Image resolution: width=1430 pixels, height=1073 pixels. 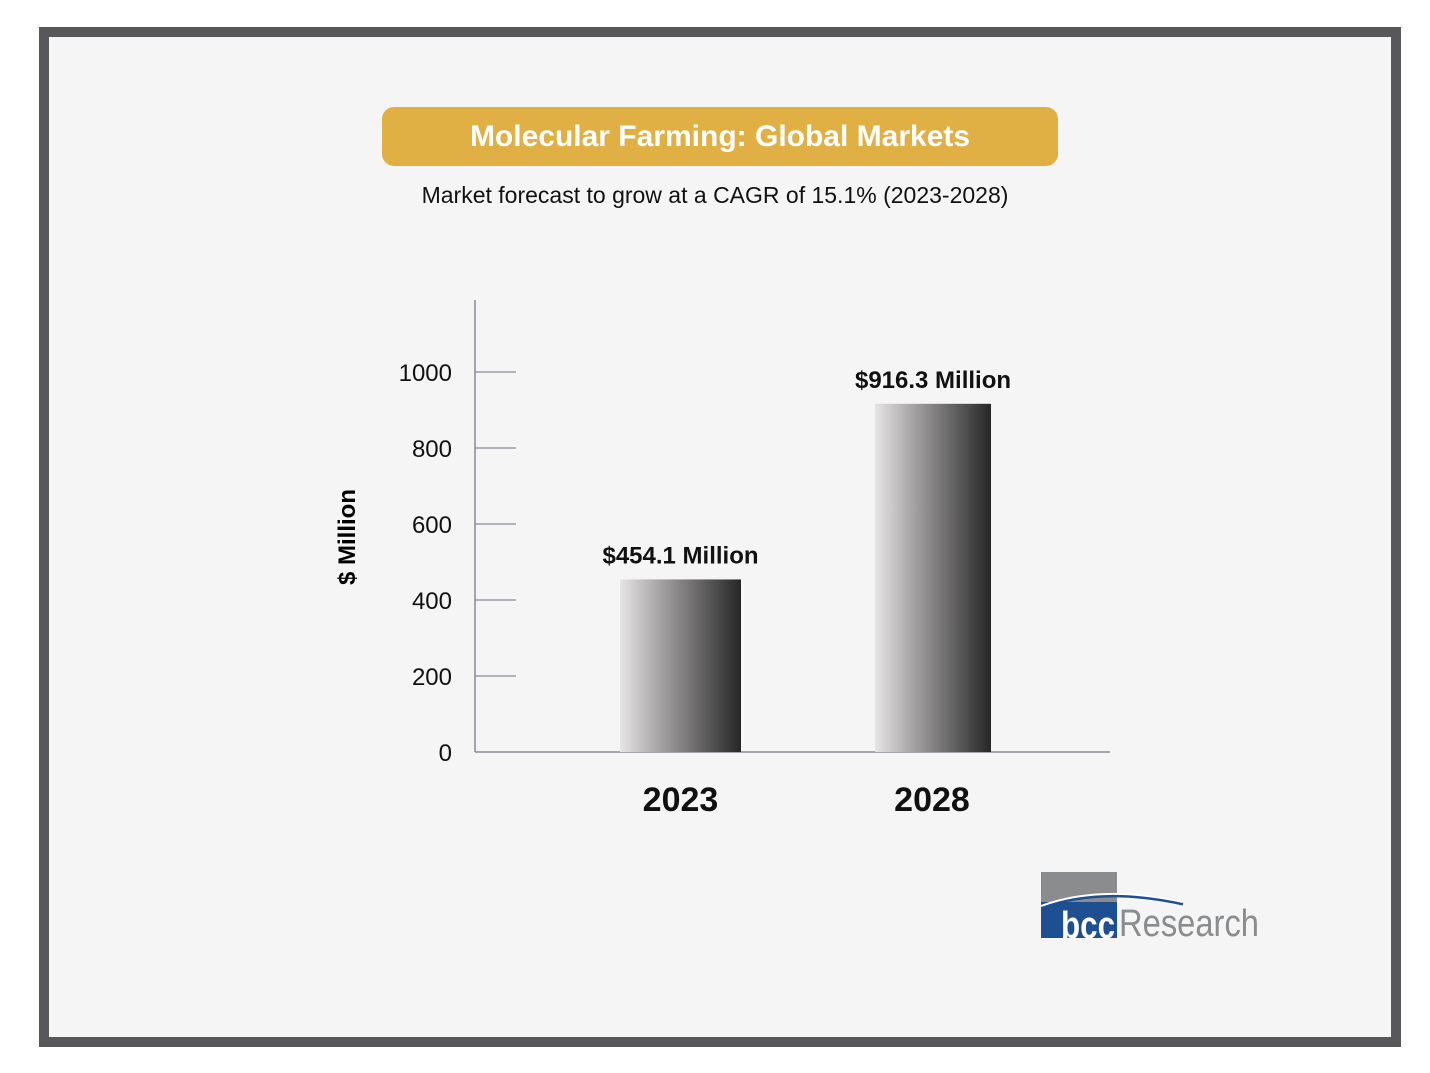 I want to click on y-tick-label: 200, so click(x=432, y=677).